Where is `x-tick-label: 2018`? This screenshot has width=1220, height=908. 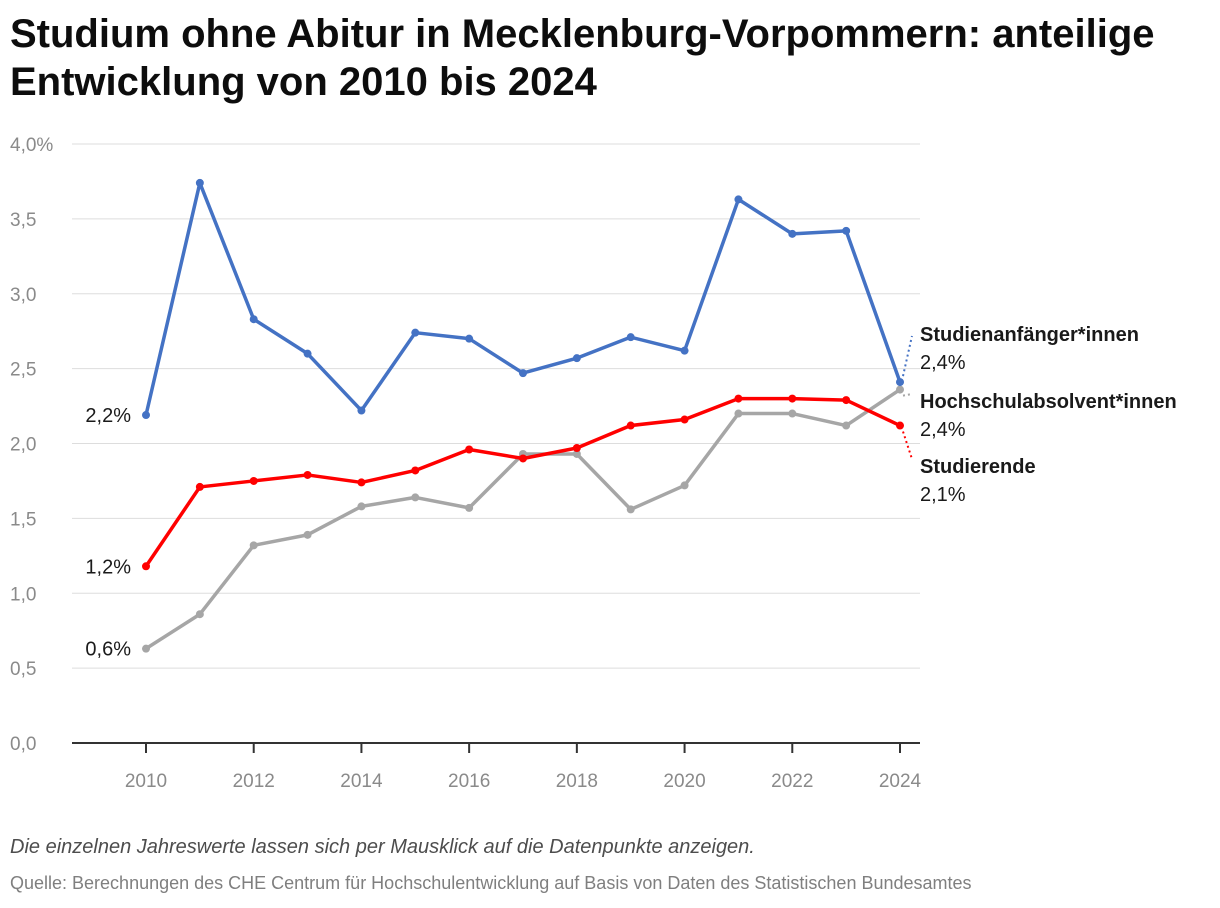 x-tick-label: 2018 is located at coordinates (577, 781).